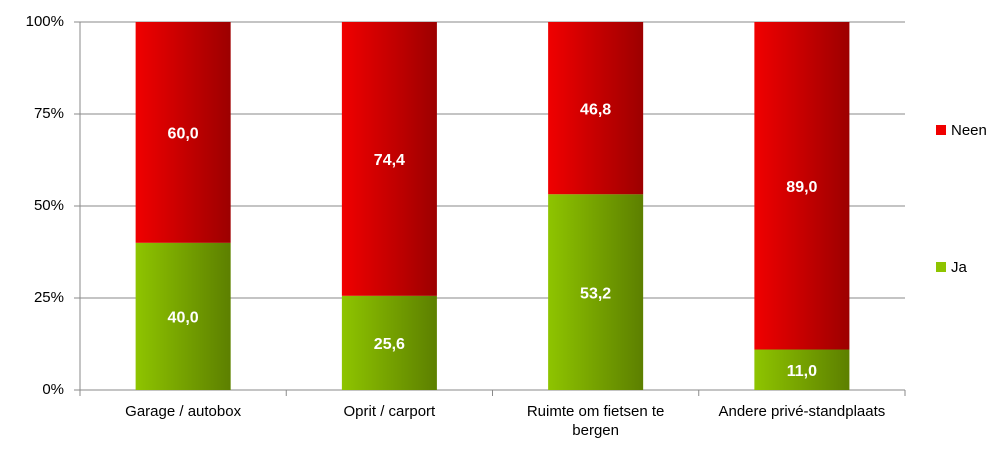 The height and width of the screenshot is (450, 1005). Describe the element at coordinates (49, 113) in the screenshot. I see `y-tick-label: 75%` at that location.